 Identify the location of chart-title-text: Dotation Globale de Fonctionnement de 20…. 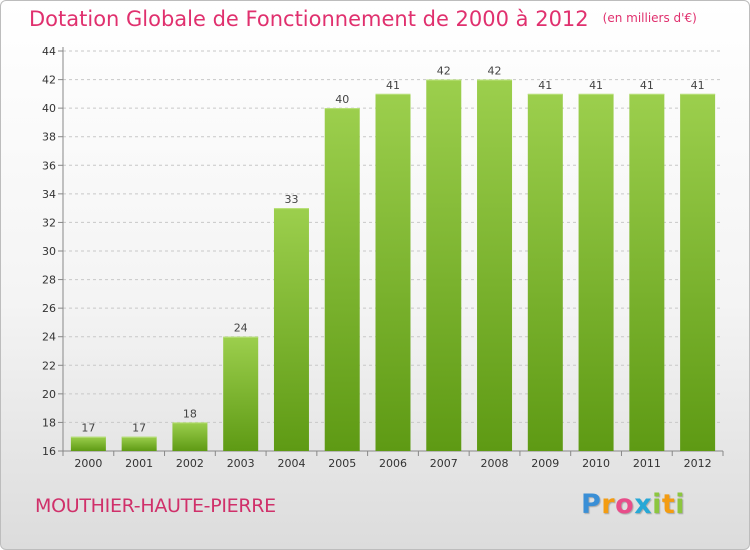
(309, 19).